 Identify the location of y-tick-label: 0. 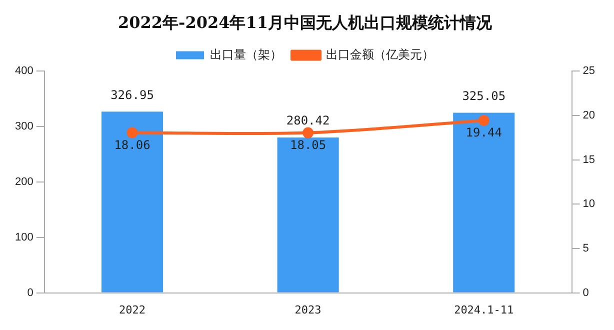
(30, 292).